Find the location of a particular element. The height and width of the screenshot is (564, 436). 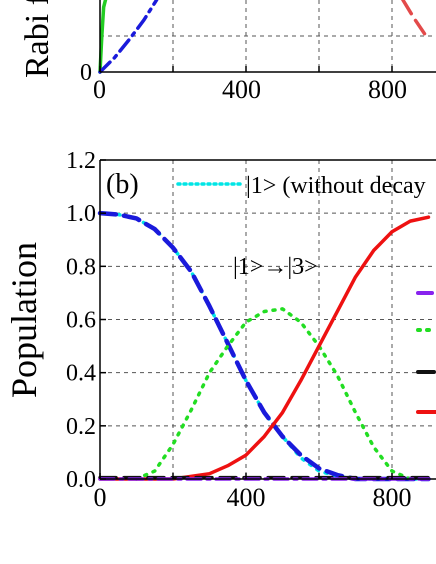

bottom-y-tick-label: 0.6 is located at coordinates (81, 321).